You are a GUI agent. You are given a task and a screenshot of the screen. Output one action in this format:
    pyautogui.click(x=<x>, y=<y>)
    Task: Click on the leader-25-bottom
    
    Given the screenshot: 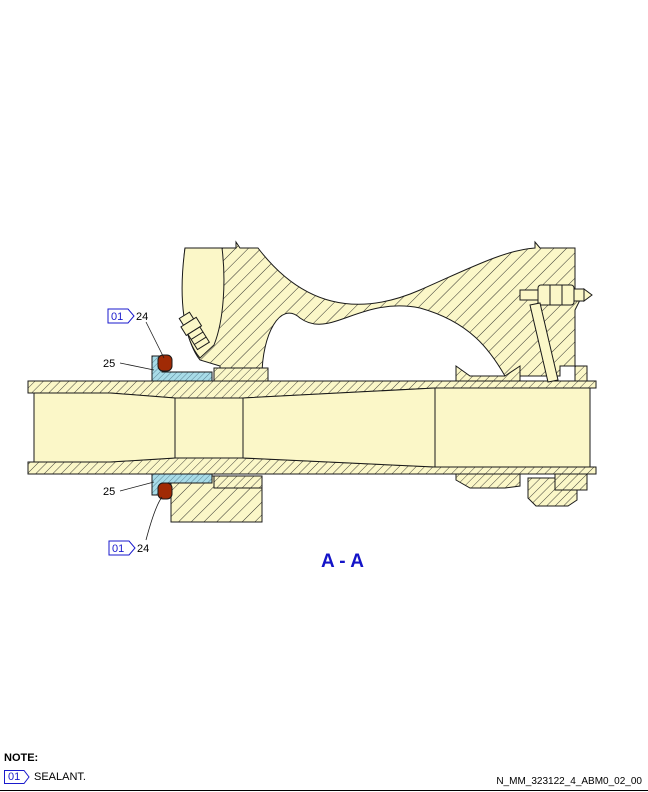 What is the action you would take?
    pyautogui.click(x=137, y=486)
    